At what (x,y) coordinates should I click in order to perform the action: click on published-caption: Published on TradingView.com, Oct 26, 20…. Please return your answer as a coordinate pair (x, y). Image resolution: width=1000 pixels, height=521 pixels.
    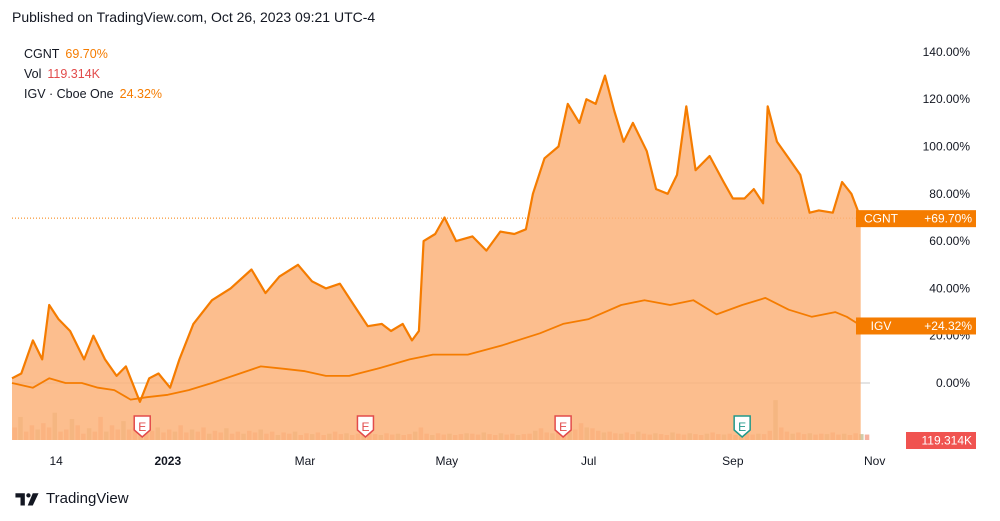
    Looking at the image, I should click on (194, 17).